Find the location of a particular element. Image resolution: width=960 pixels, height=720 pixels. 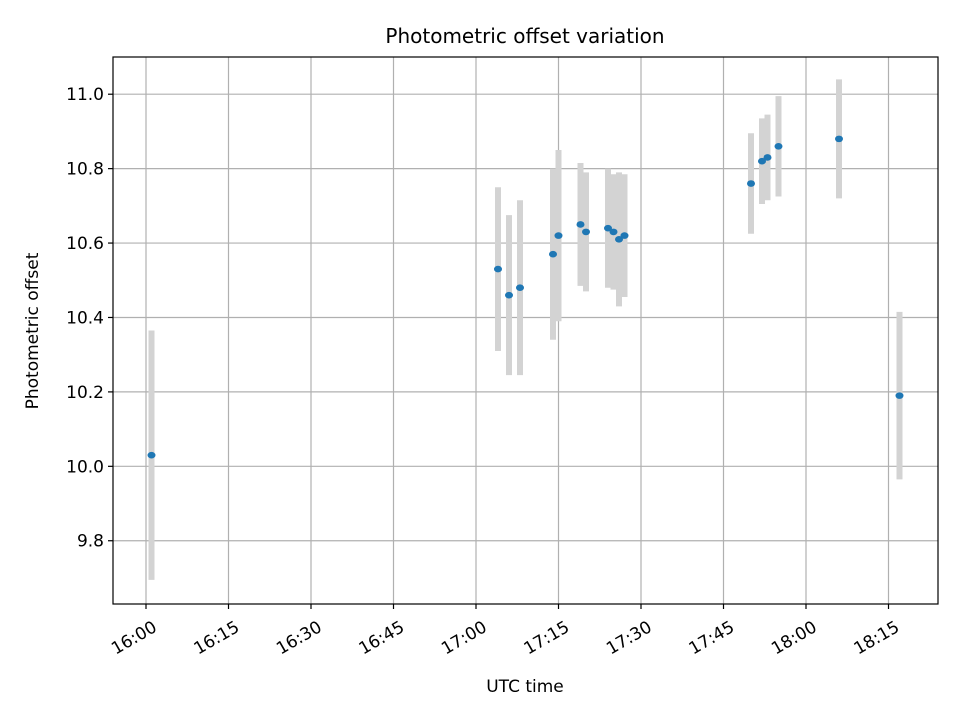

y-tick-label: 10.8 is located at coordinates (85, 170).